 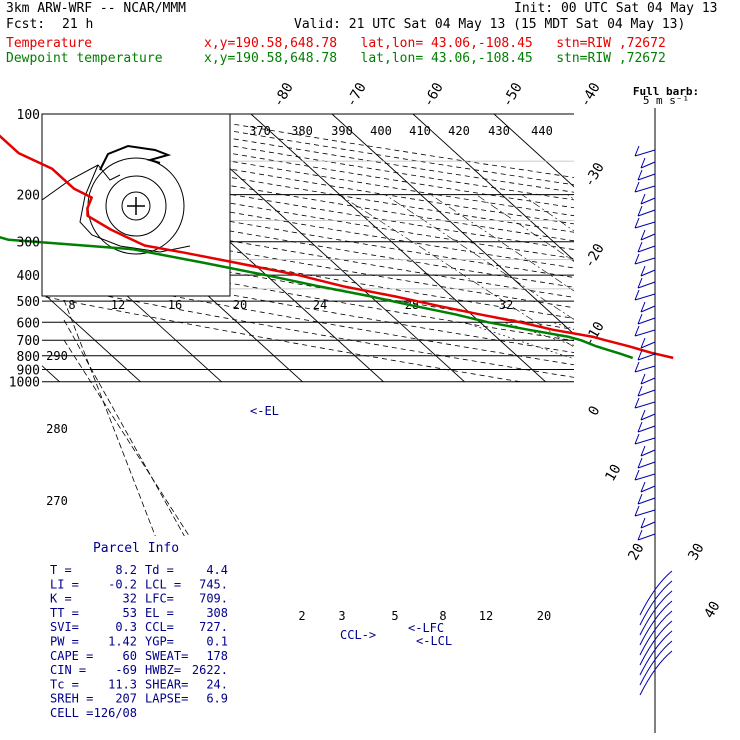 I want to click on hodo-speed-label: 8, so click(x=71, y=305).